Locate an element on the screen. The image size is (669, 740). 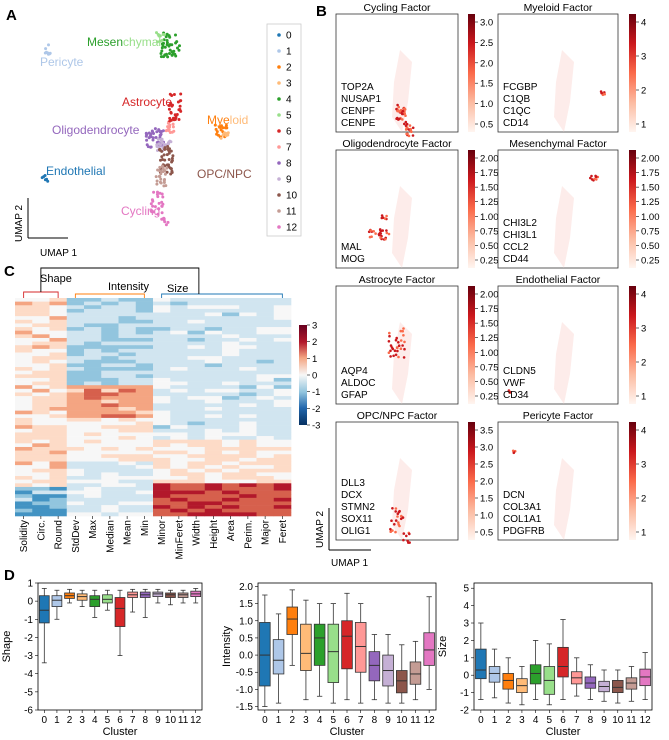
heatmap-colorbar-tick-label: 1 is located at coordinates (314, 359).